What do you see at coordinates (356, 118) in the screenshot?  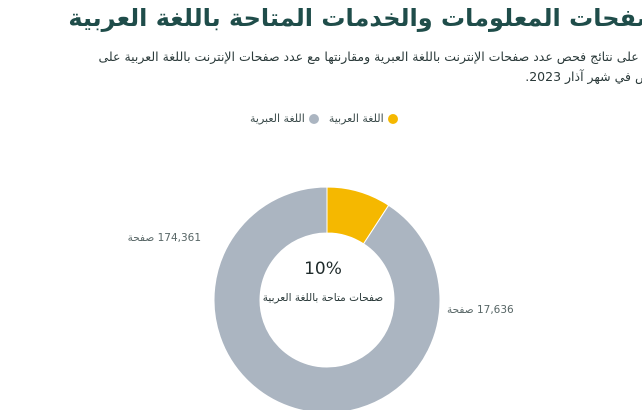 I see `legend-label-arabic: اللغة العربية` at bounding box center [356, 118].